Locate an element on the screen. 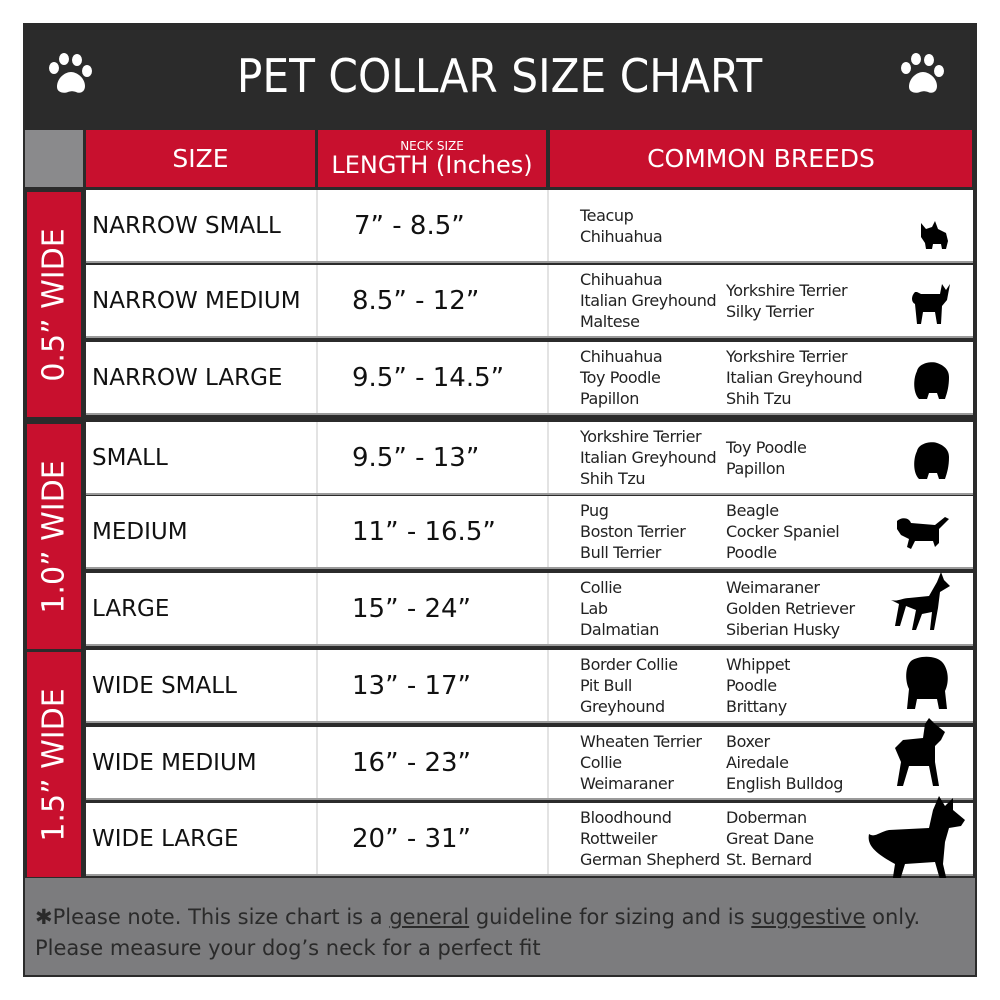 The image size is (1000, 1000). breed-name: Teacup is located at coordinates (607, 215).